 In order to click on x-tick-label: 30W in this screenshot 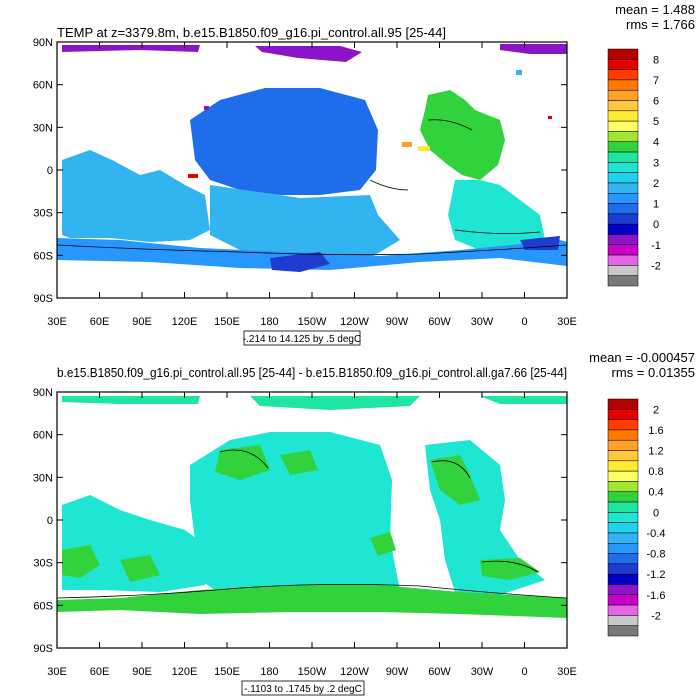, I will do `click(482, 322)`.